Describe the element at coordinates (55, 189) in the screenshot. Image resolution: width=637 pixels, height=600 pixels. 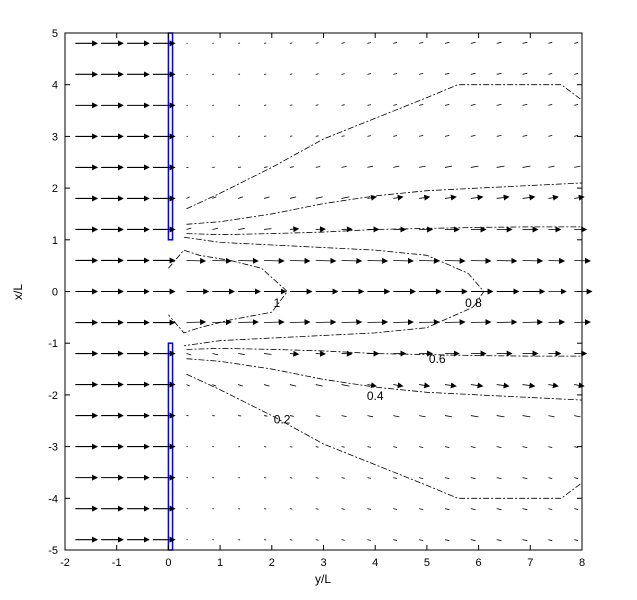
I see `y-tick-label: 2` at that location.